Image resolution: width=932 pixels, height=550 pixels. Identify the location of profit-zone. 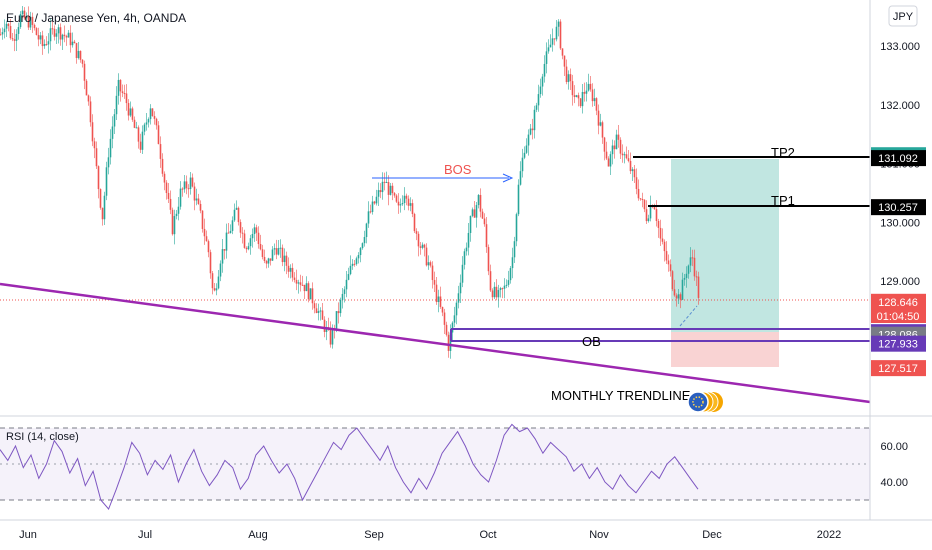
(725, 245).